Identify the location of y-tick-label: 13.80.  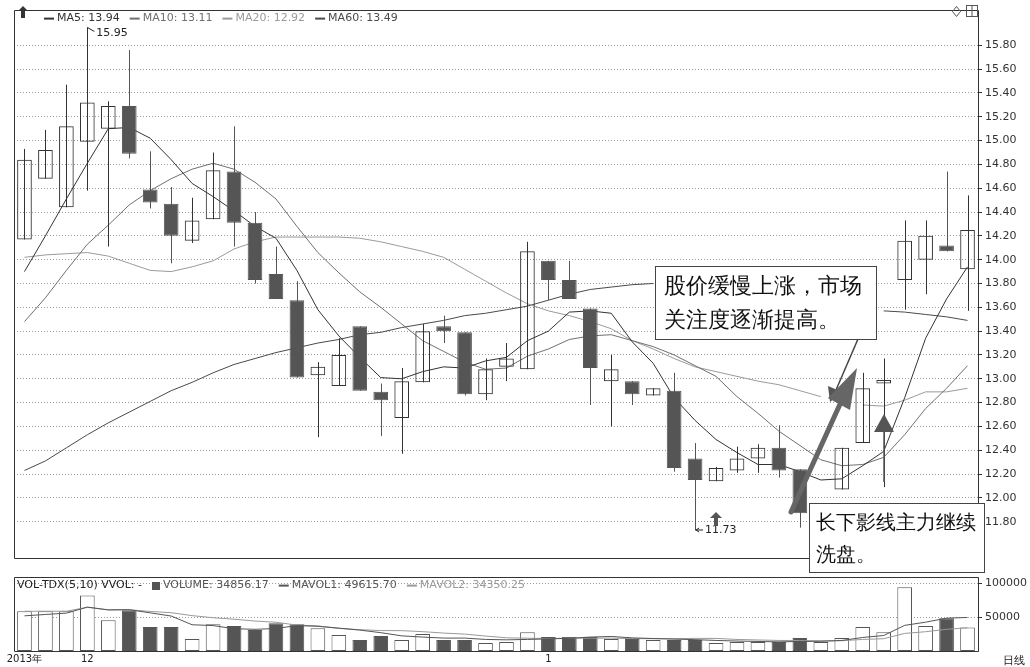
(1001, 283).